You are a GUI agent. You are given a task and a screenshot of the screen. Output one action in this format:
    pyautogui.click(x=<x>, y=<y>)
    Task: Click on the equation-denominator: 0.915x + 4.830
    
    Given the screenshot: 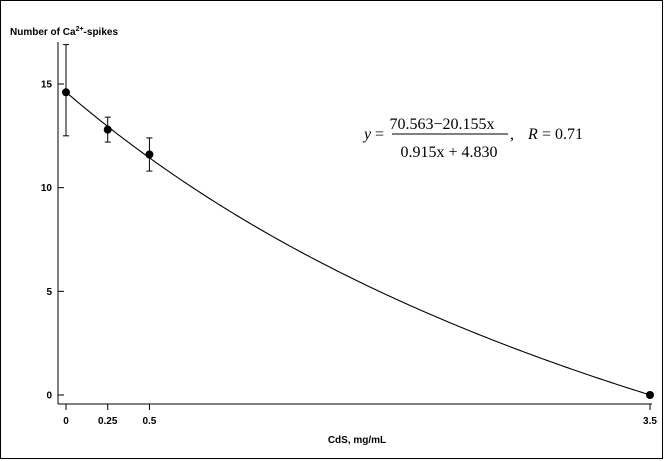 What is the action you would take?
    pyautogui.click(x=448, y=152)
    